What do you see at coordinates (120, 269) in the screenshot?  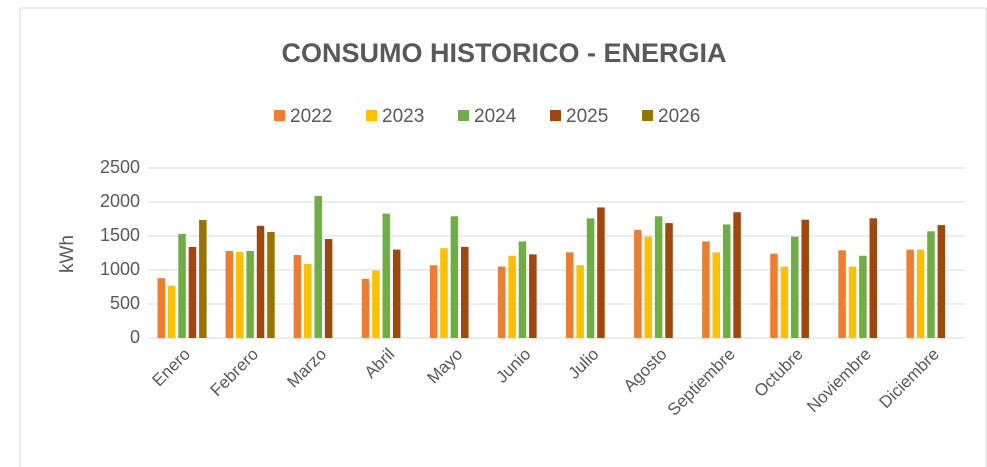 I see `y-tick-label: 1000` at bounding box center [120, 269].